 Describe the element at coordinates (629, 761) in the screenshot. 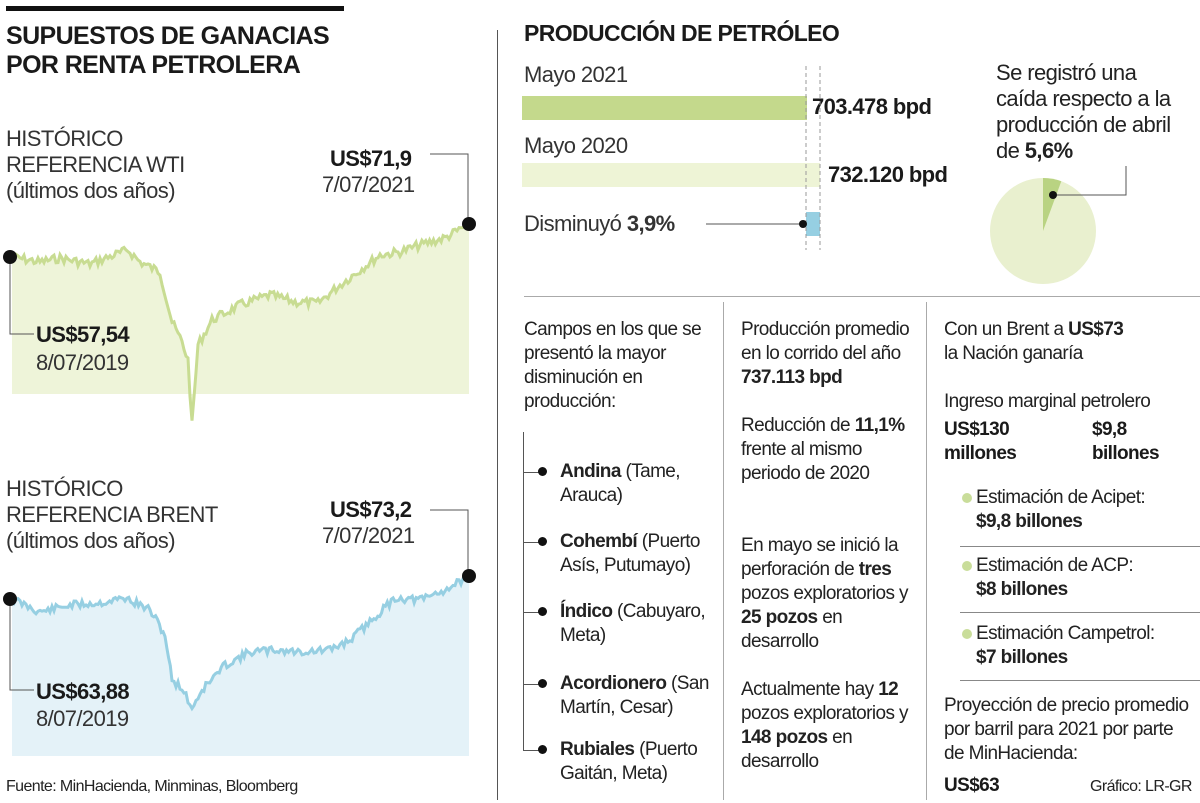

I see `field-place: (Puerto Gaitán, Meta)` at that location.